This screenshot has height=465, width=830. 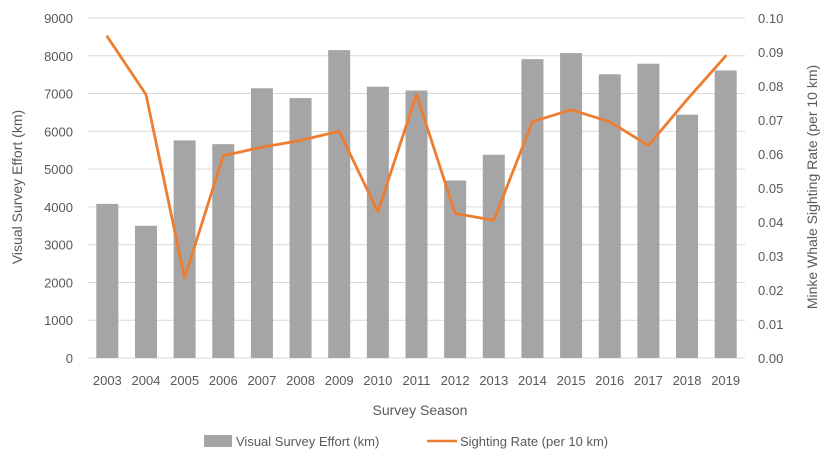 I want to click on x-tick-label: 2008, so click(x=300, y=380).